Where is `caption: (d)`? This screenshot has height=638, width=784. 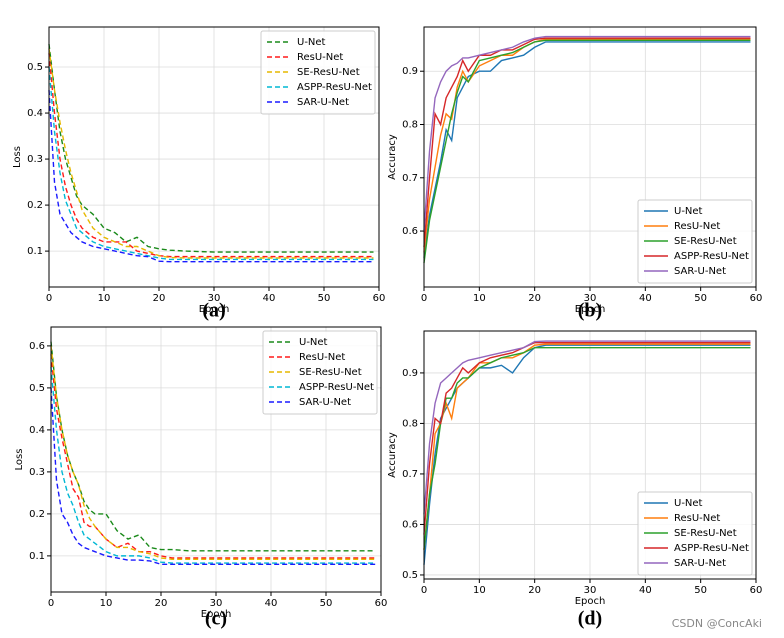 caption: (d) is located at coordinates (590, 619).